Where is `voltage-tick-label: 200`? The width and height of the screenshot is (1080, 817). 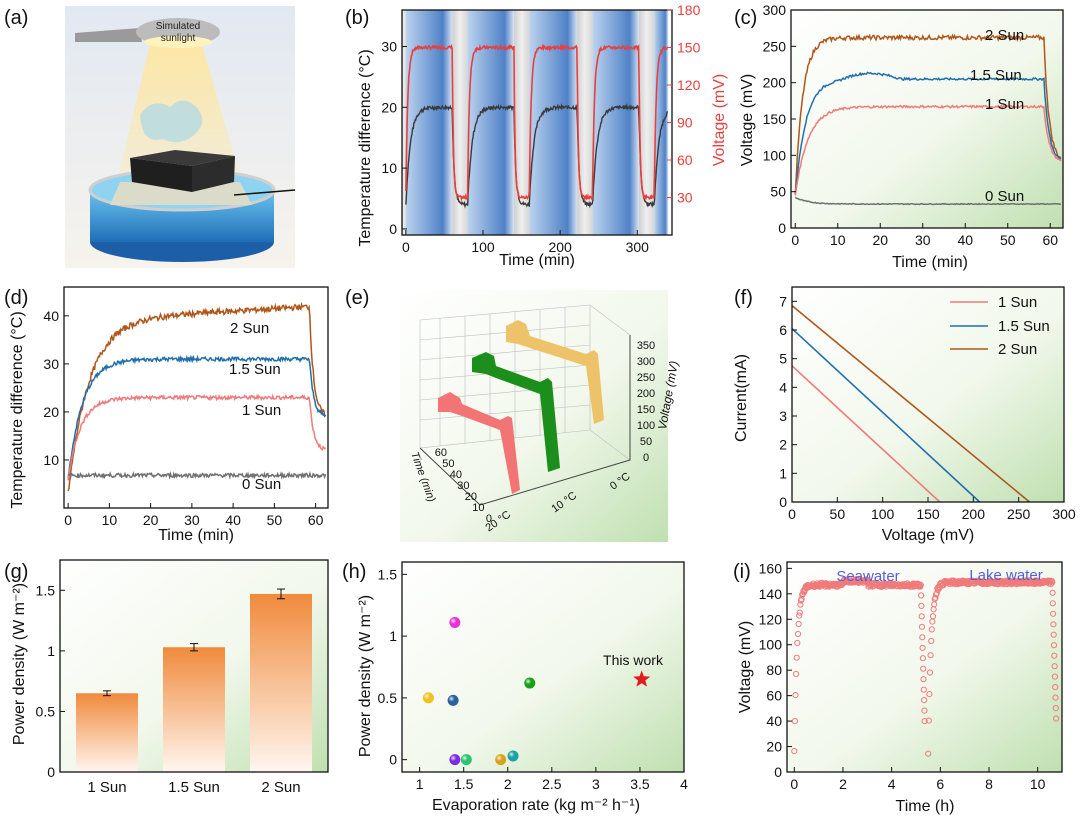 voltage-tick-label: 200 is located at coordinates (646, 394).